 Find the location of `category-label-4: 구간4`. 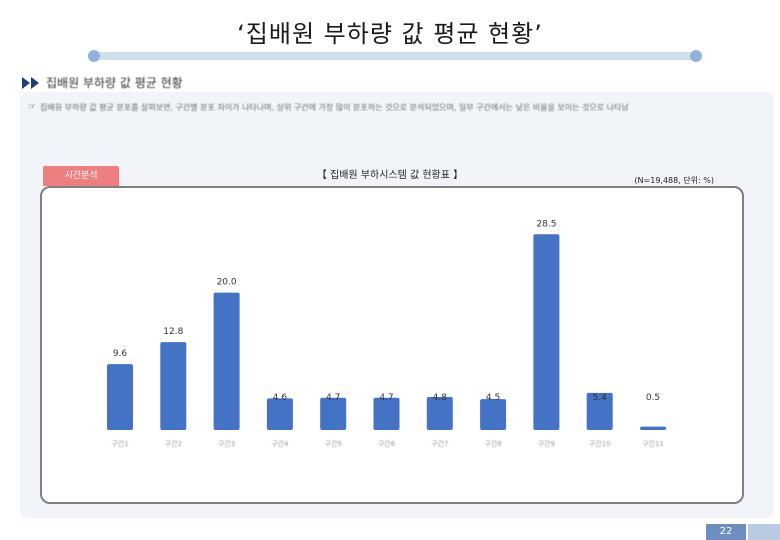

category-label-4: 구간4 is located at coordinates (280, 443).